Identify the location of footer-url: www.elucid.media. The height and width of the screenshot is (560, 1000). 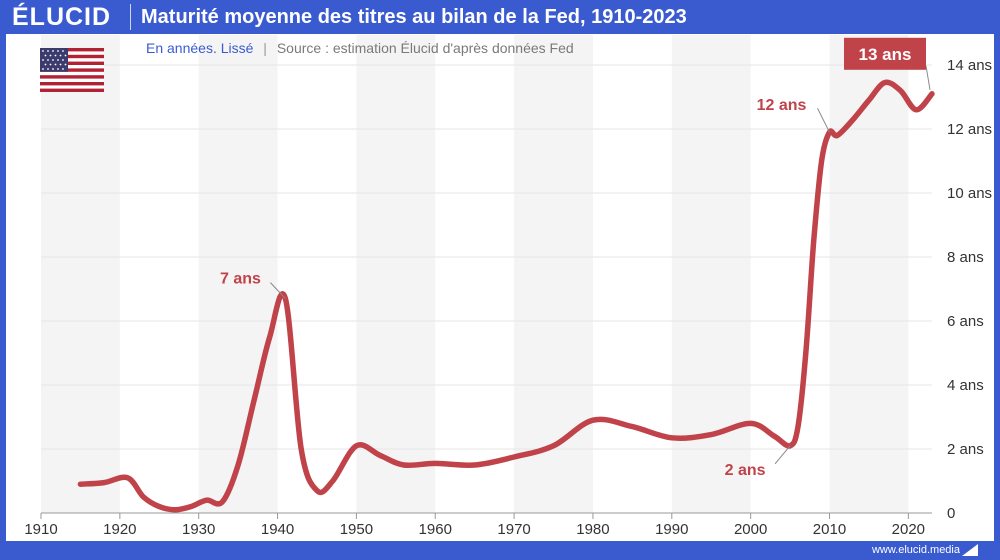
(915, 550).